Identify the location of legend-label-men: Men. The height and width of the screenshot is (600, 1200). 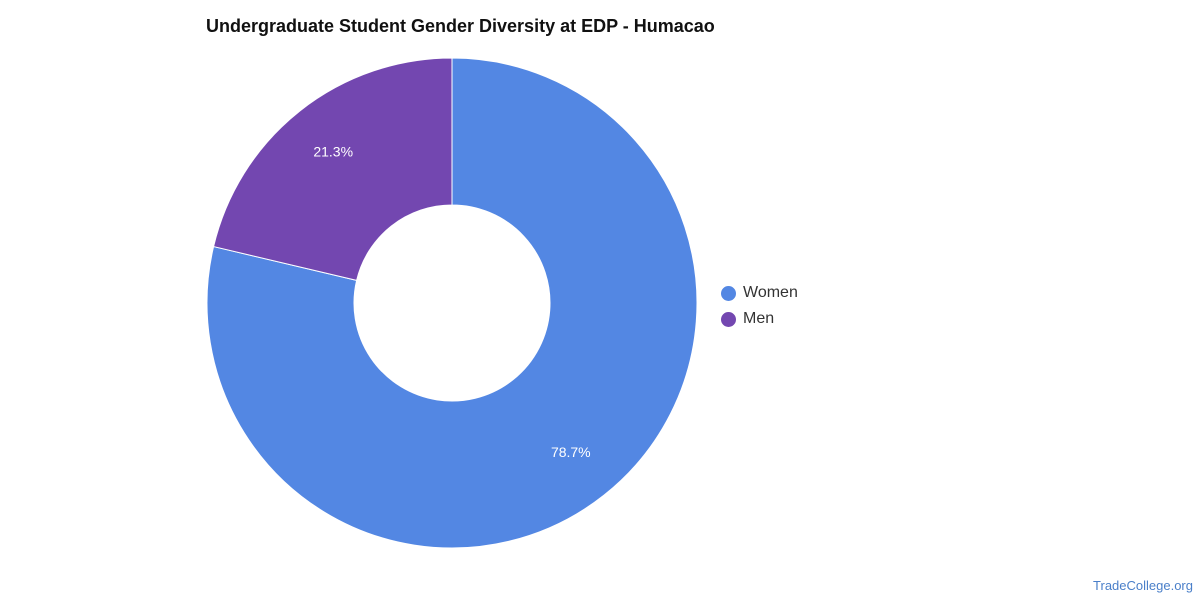
(759, 318).